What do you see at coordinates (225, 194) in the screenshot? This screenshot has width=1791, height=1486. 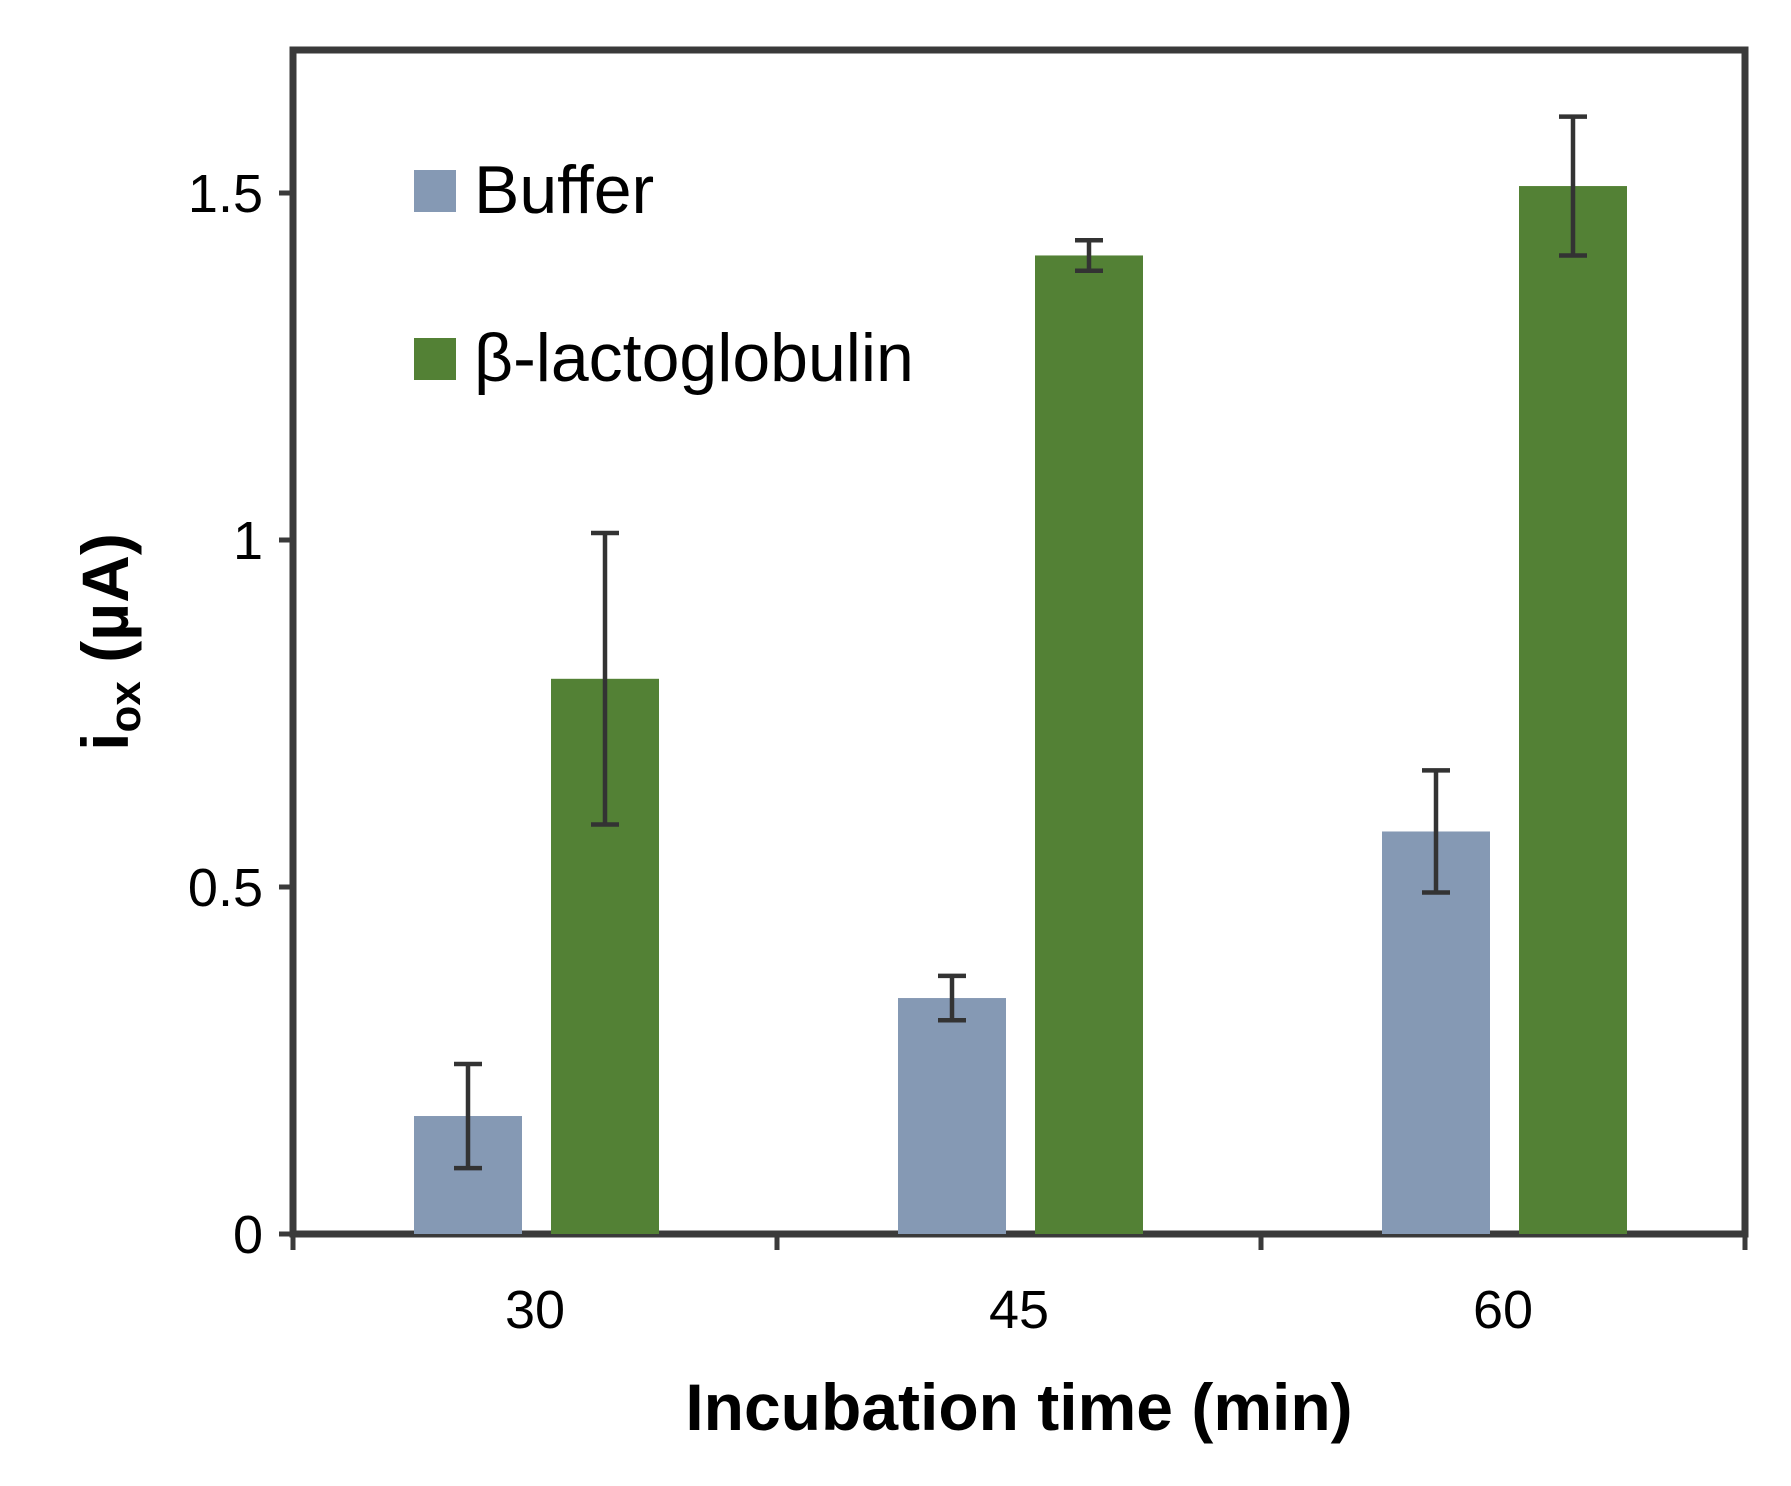 I see `y-tick-label: 1.5` at bounding box center [225, 194].